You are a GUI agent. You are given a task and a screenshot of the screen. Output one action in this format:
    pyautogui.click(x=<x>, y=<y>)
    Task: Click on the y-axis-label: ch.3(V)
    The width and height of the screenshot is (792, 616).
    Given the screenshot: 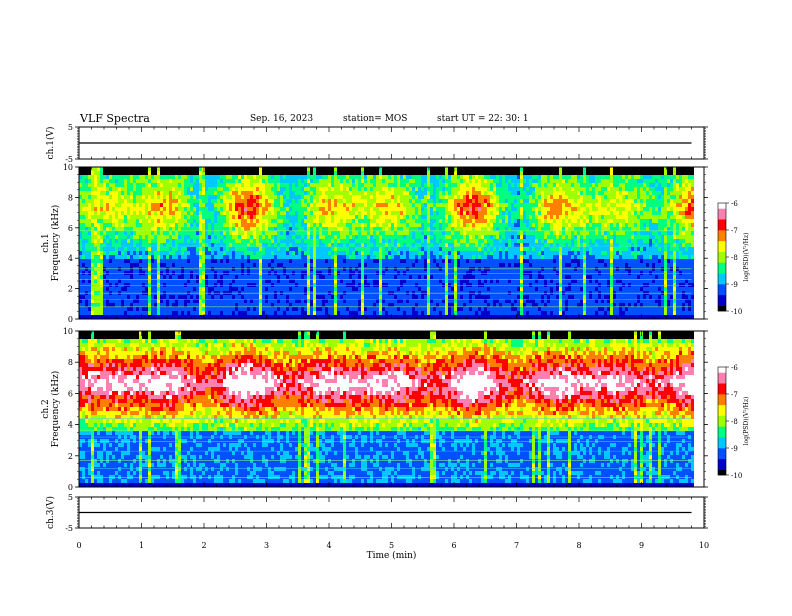 What is the action you would take?
    pyautogui.click(x=50, y=512)
    